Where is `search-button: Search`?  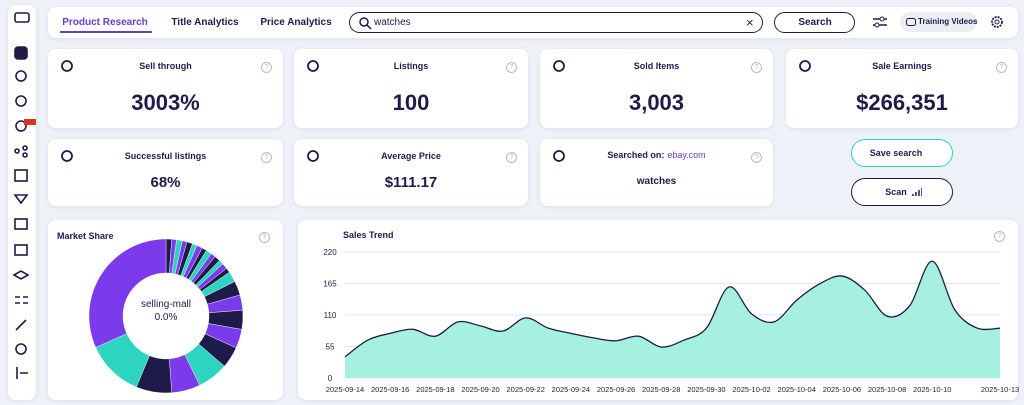
search-button: Search is located at coordinates (814, 22).